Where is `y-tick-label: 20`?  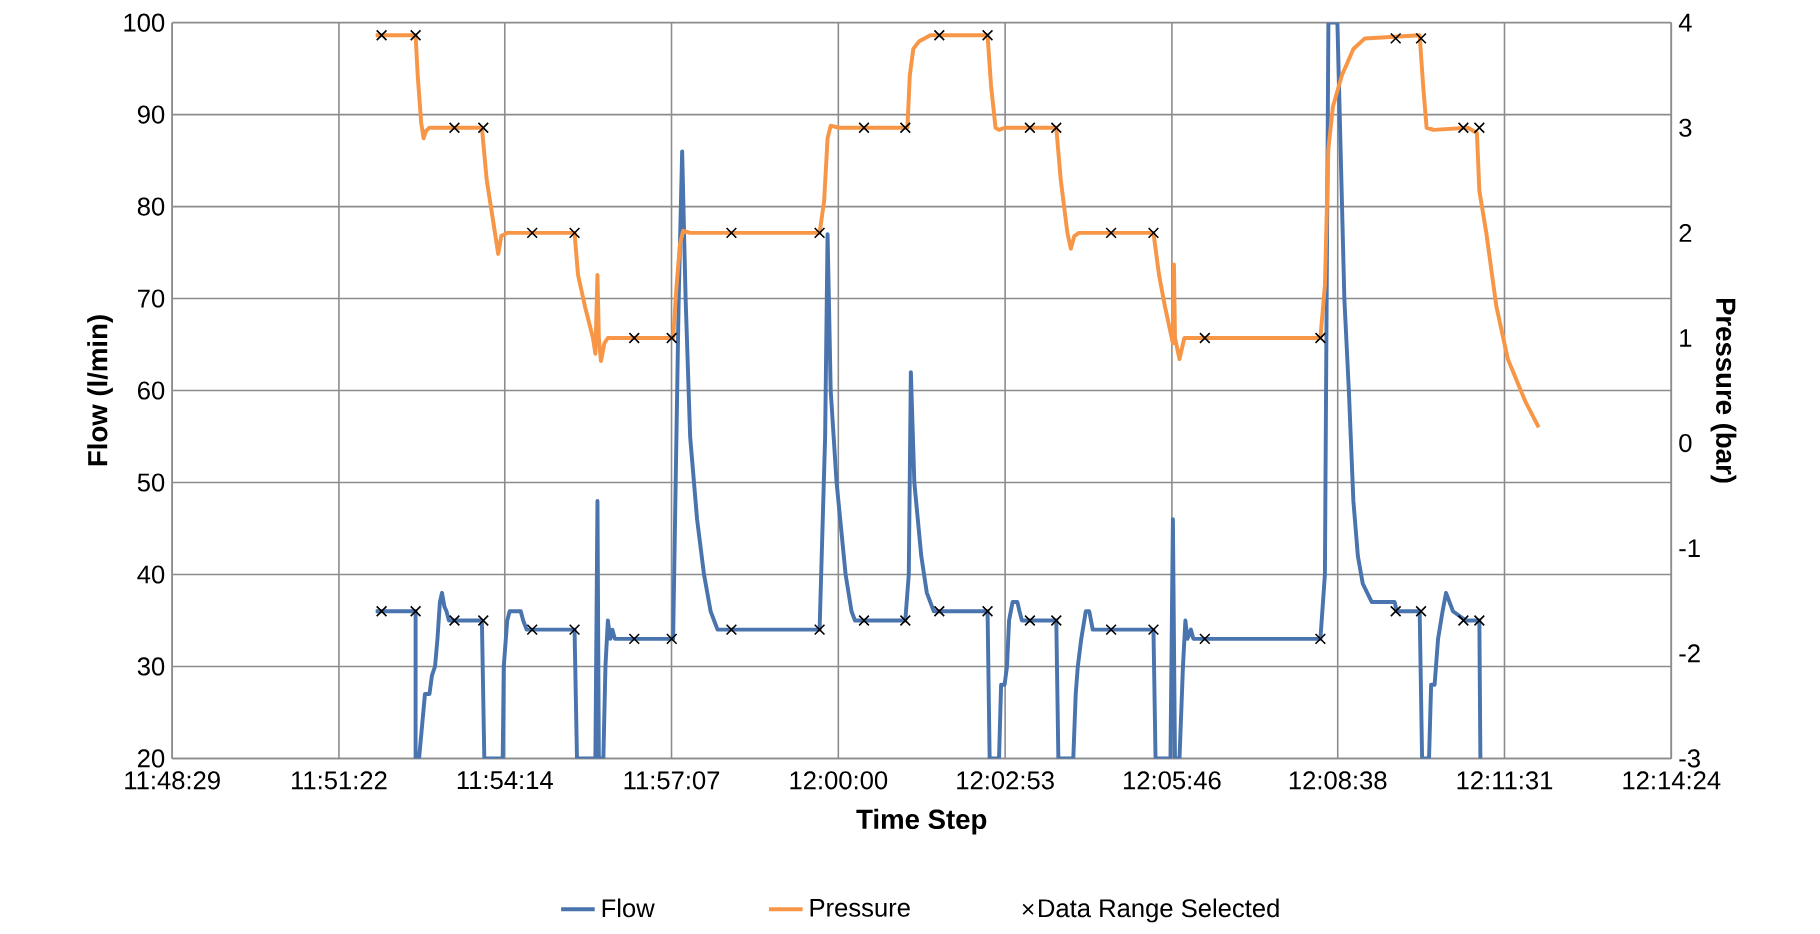
y-tick-label: 20 is located at coordinates (151, 758).